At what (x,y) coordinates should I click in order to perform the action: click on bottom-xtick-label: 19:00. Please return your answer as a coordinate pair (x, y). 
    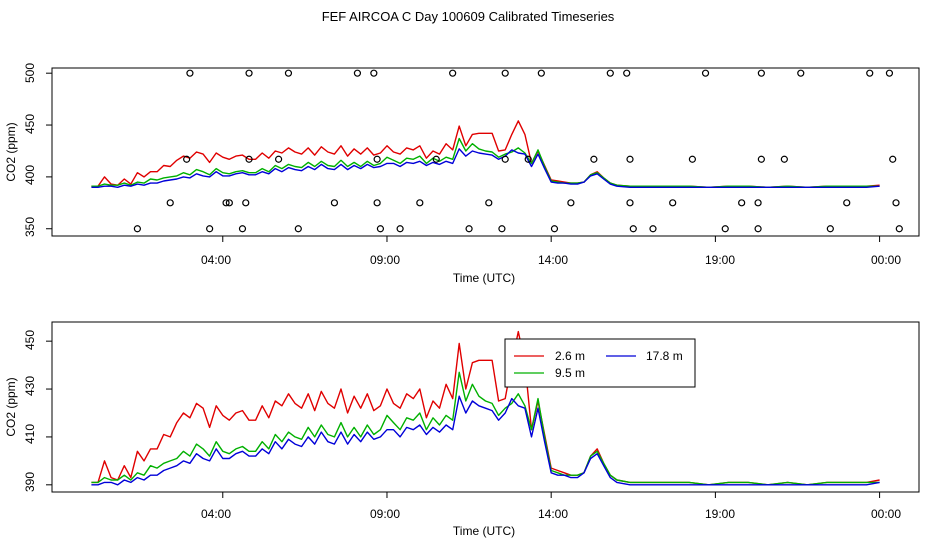
    Looking at the image, I should click on (720, 514).